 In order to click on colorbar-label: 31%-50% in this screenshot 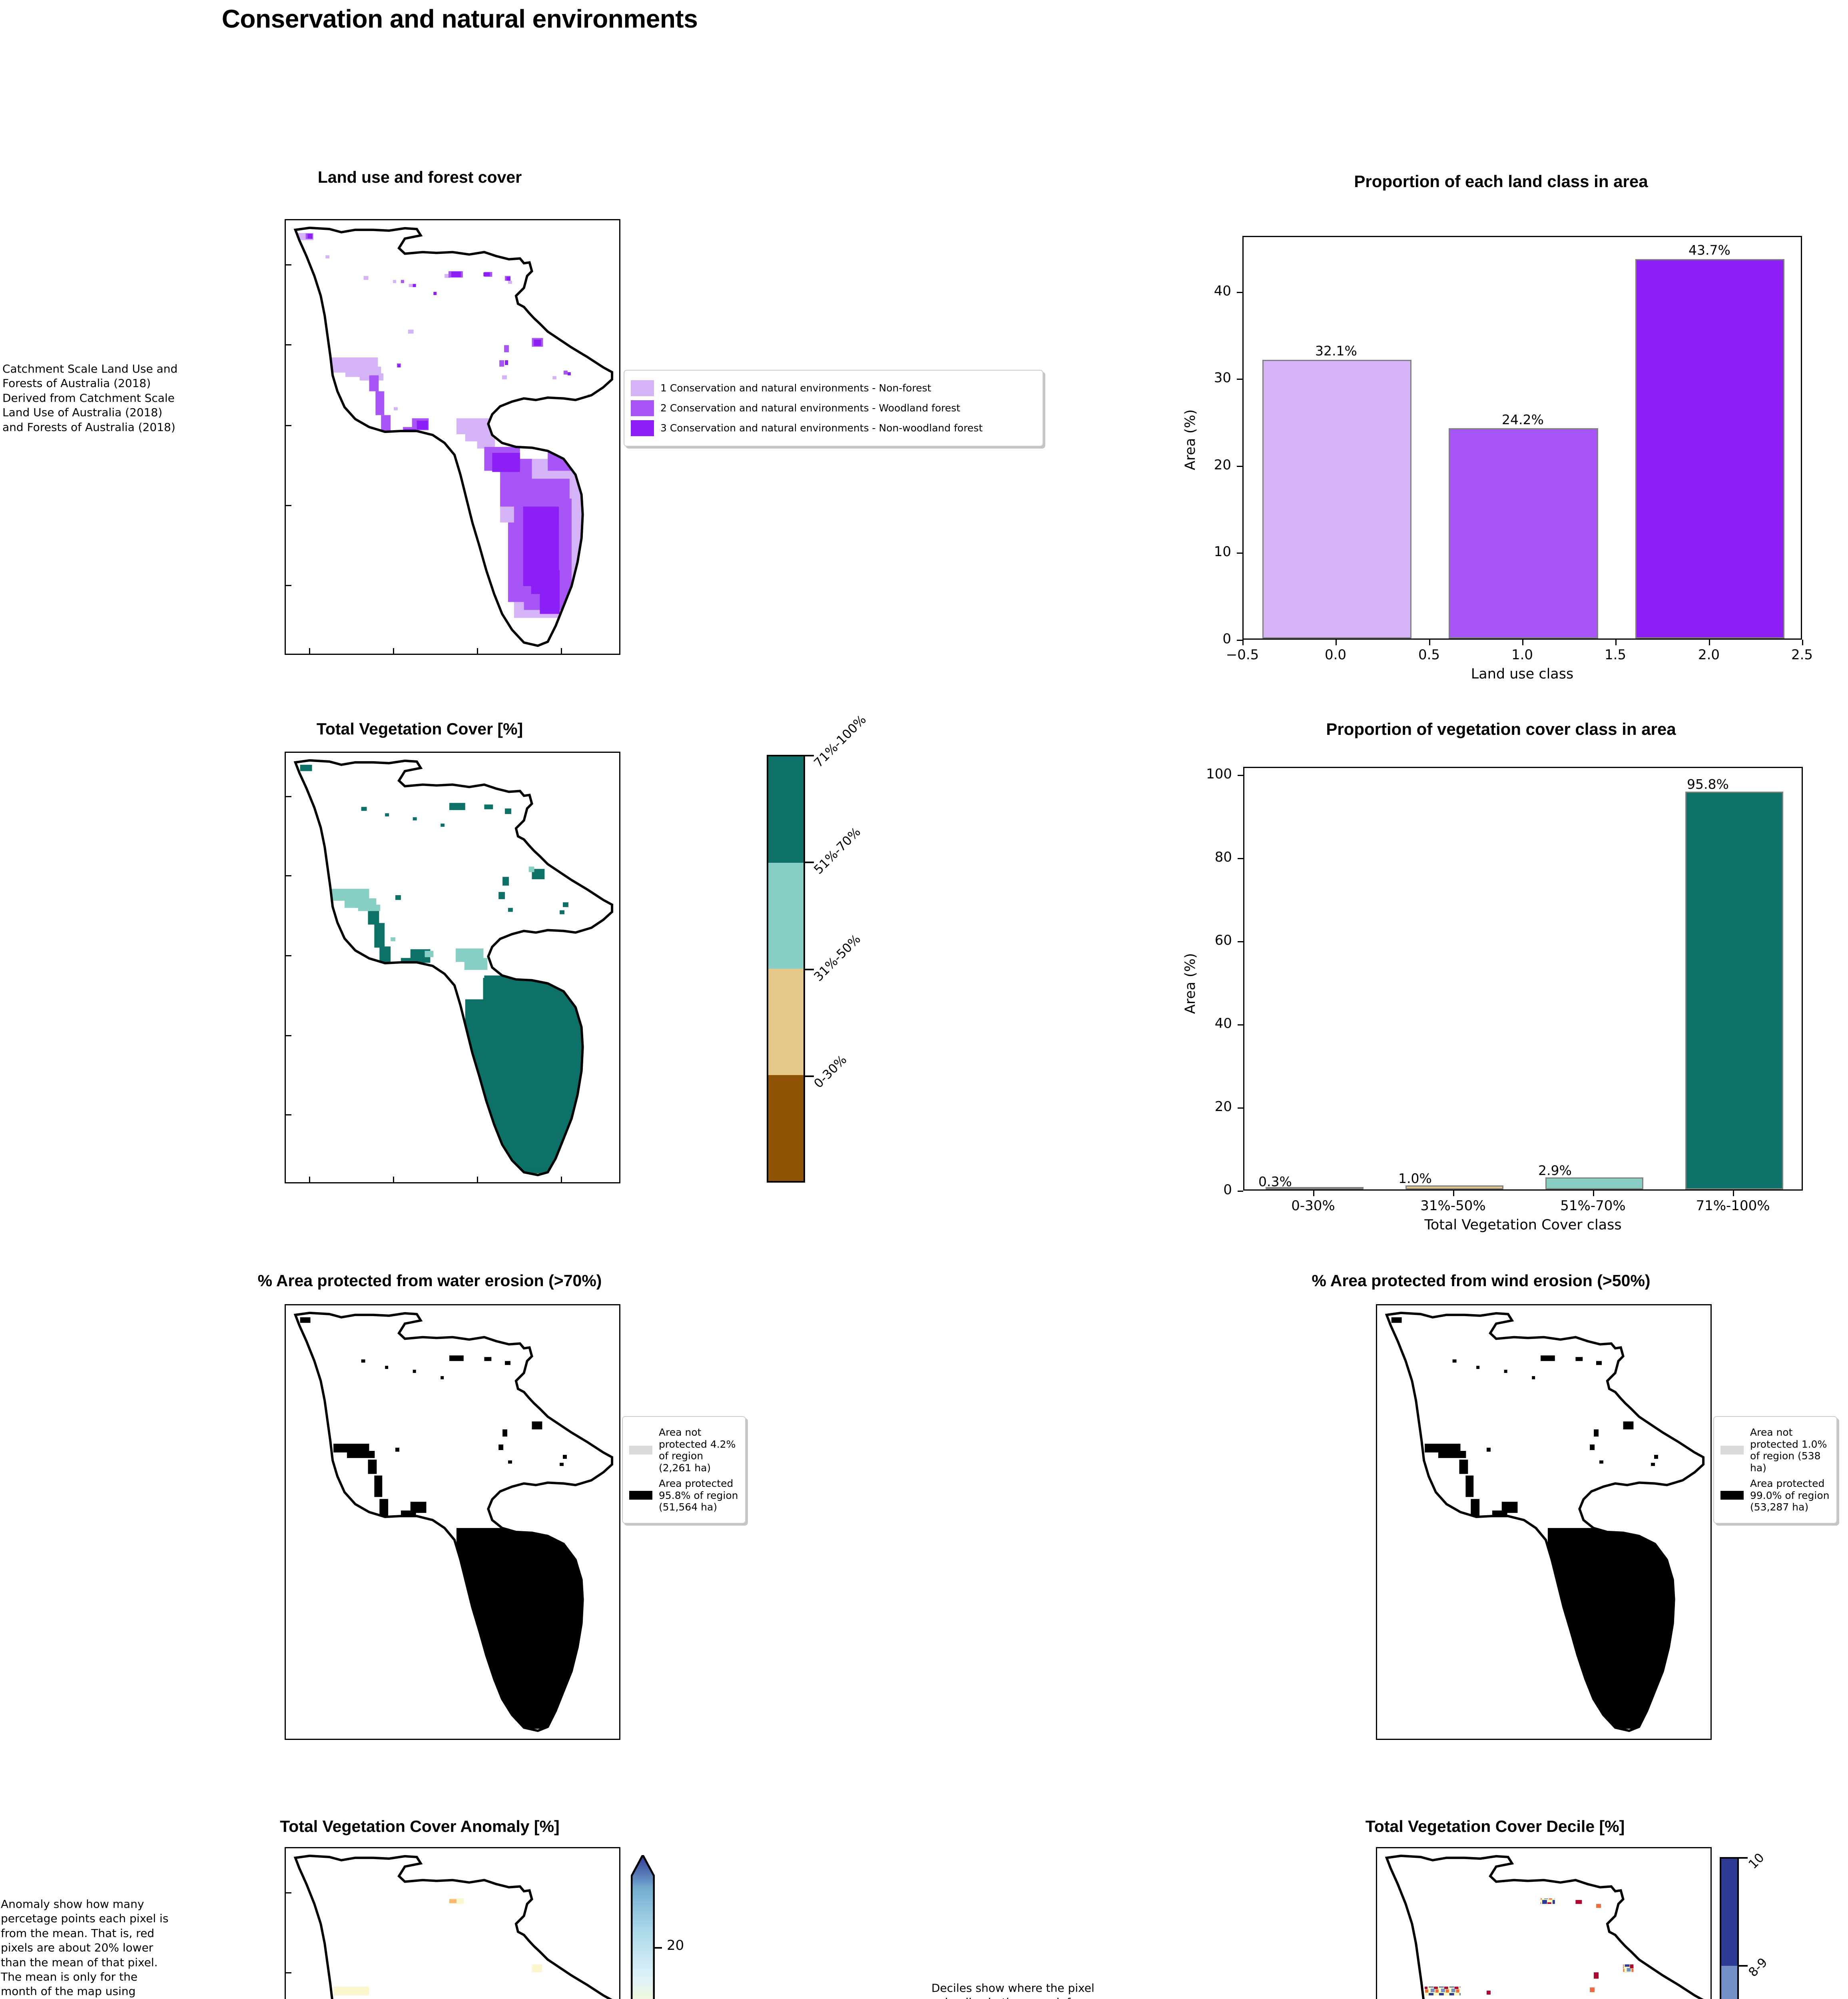, I will do `click(837, 958)`.